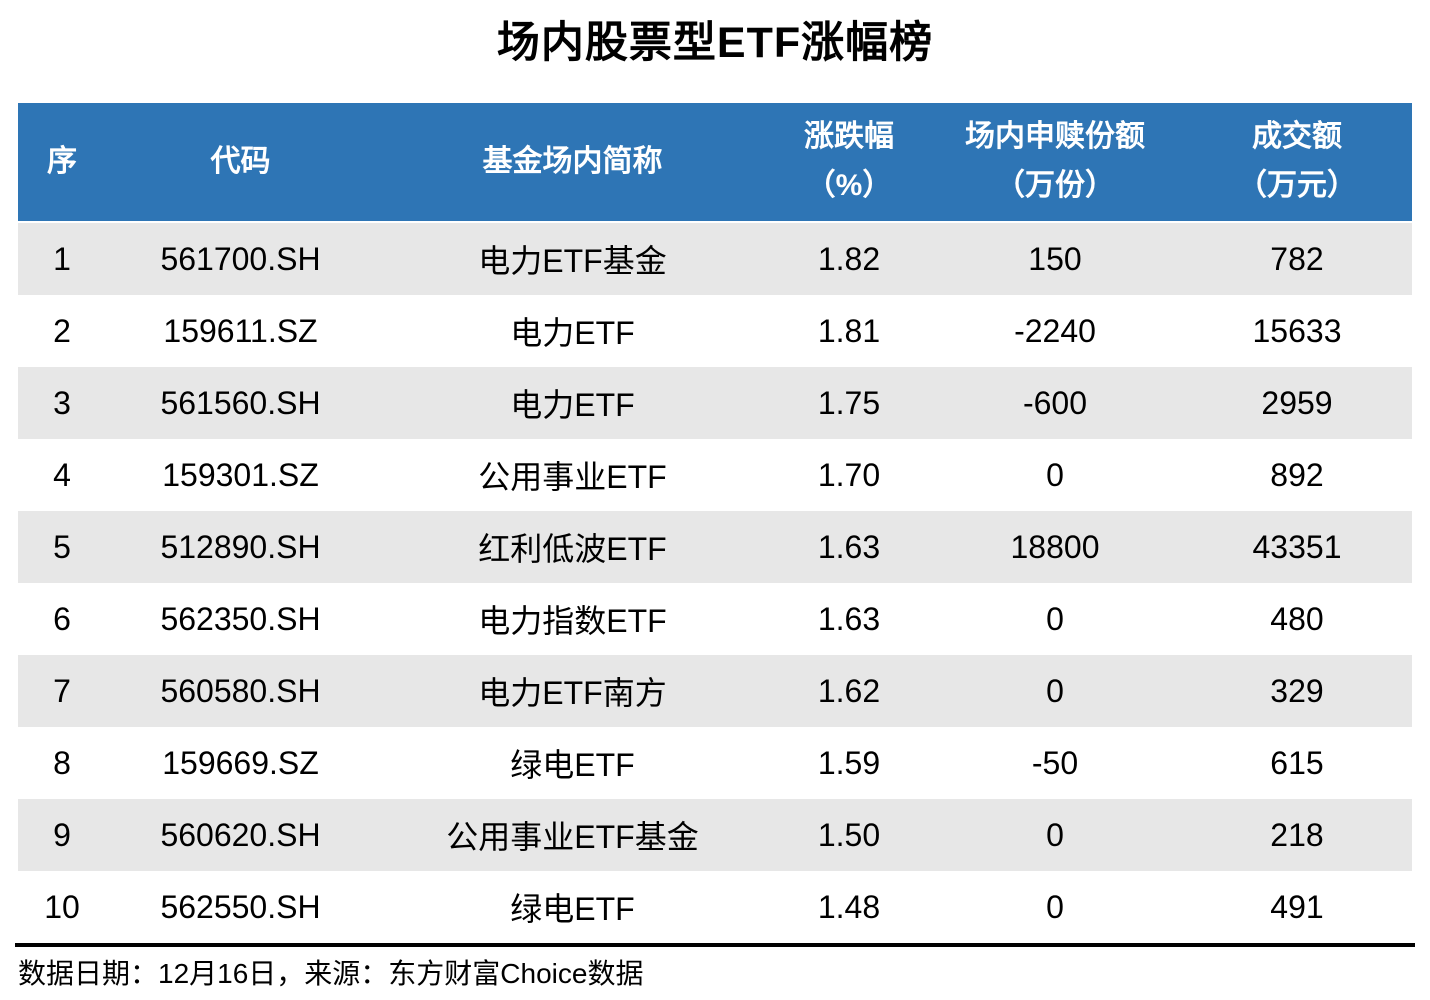 The image size is (1430, 1000). I want to click on data-source-note: 数据日期：12月16日，来源：东方财富Choice数据, so click(331, 973).